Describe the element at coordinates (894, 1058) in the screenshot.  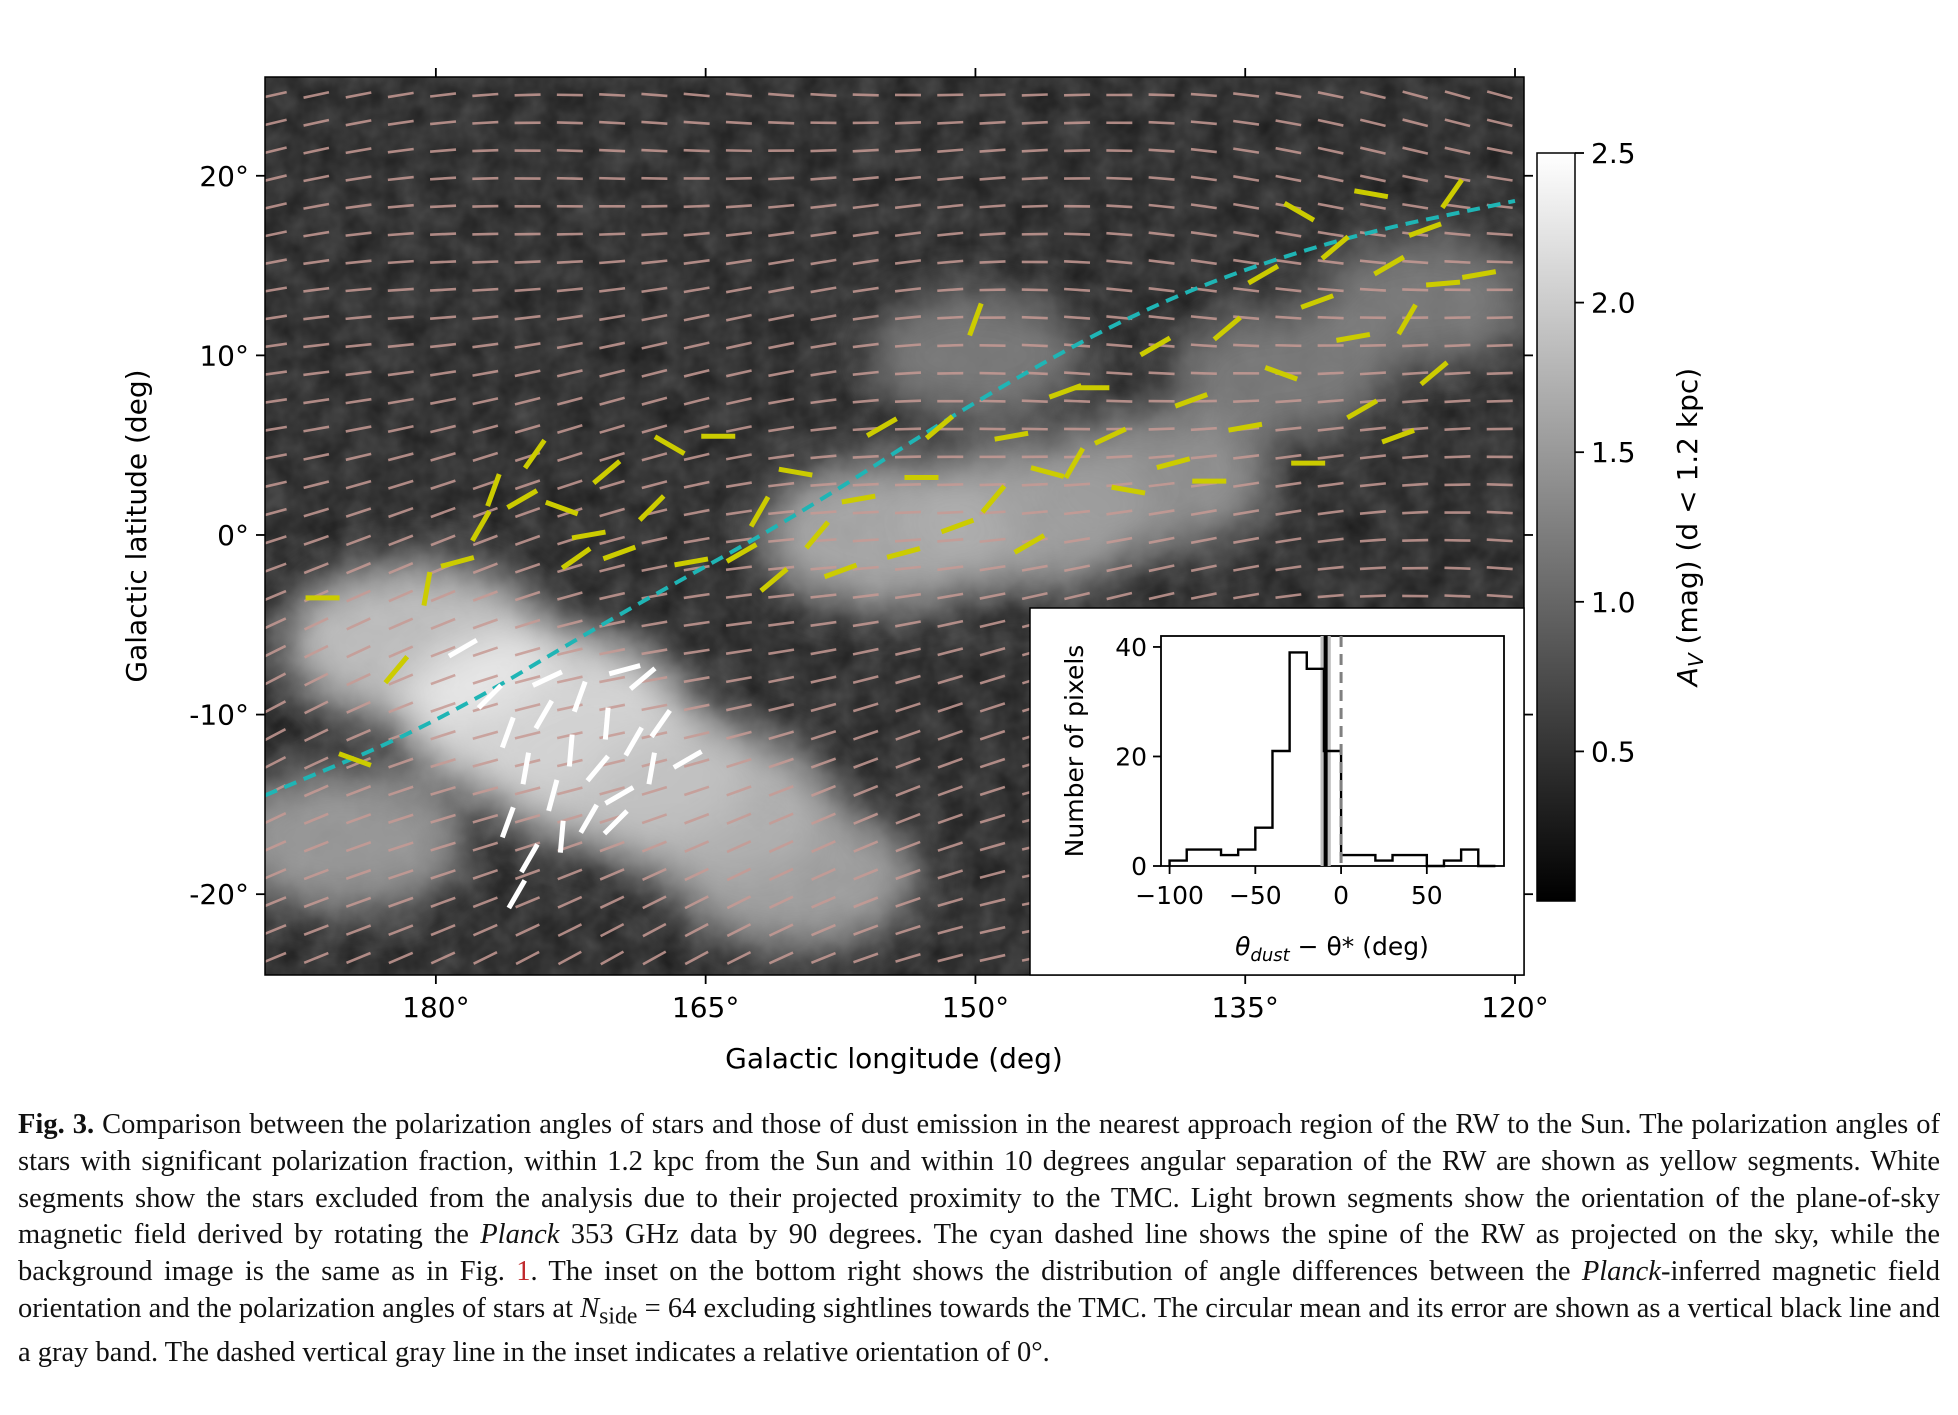
I see `x-axis-label: Galactic longitude (deg)` at that location.